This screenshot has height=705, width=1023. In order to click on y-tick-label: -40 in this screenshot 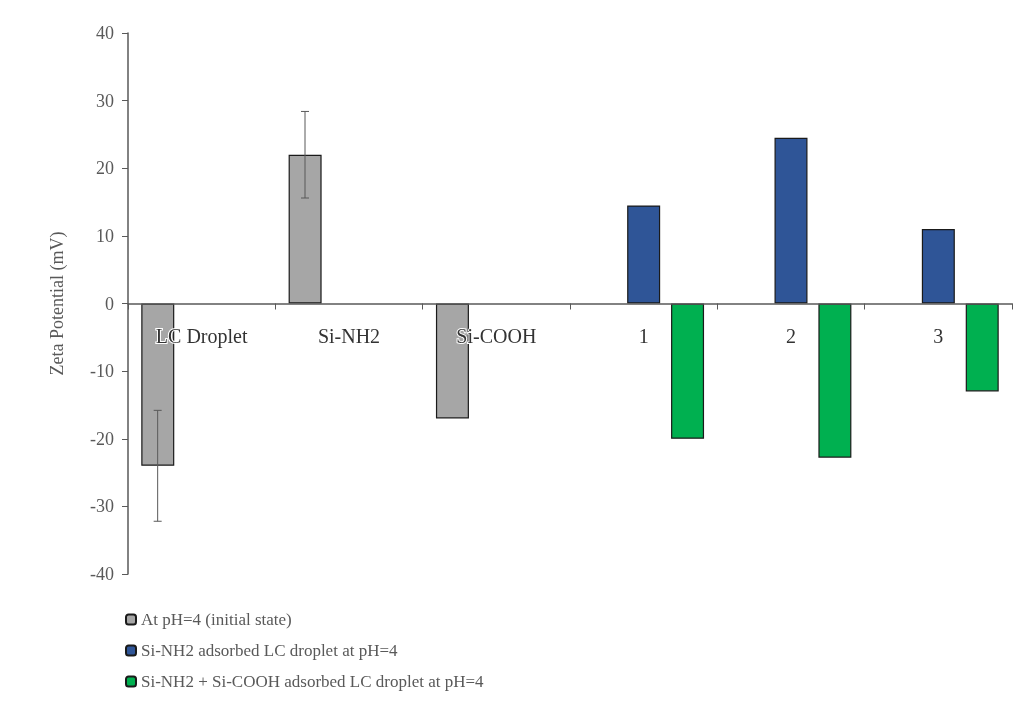, I will do `click(102, 574)`.